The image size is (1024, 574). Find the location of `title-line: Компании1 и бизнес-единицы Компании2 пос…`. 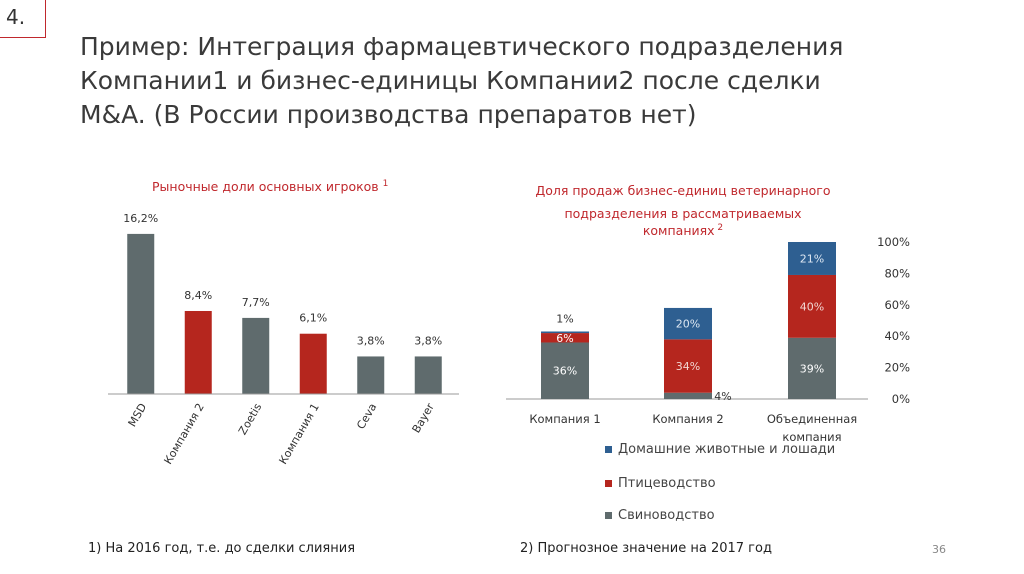

title-line: Компании1 и бизнес-единицы Компании2 пос… is located at coordinates (450, 80).